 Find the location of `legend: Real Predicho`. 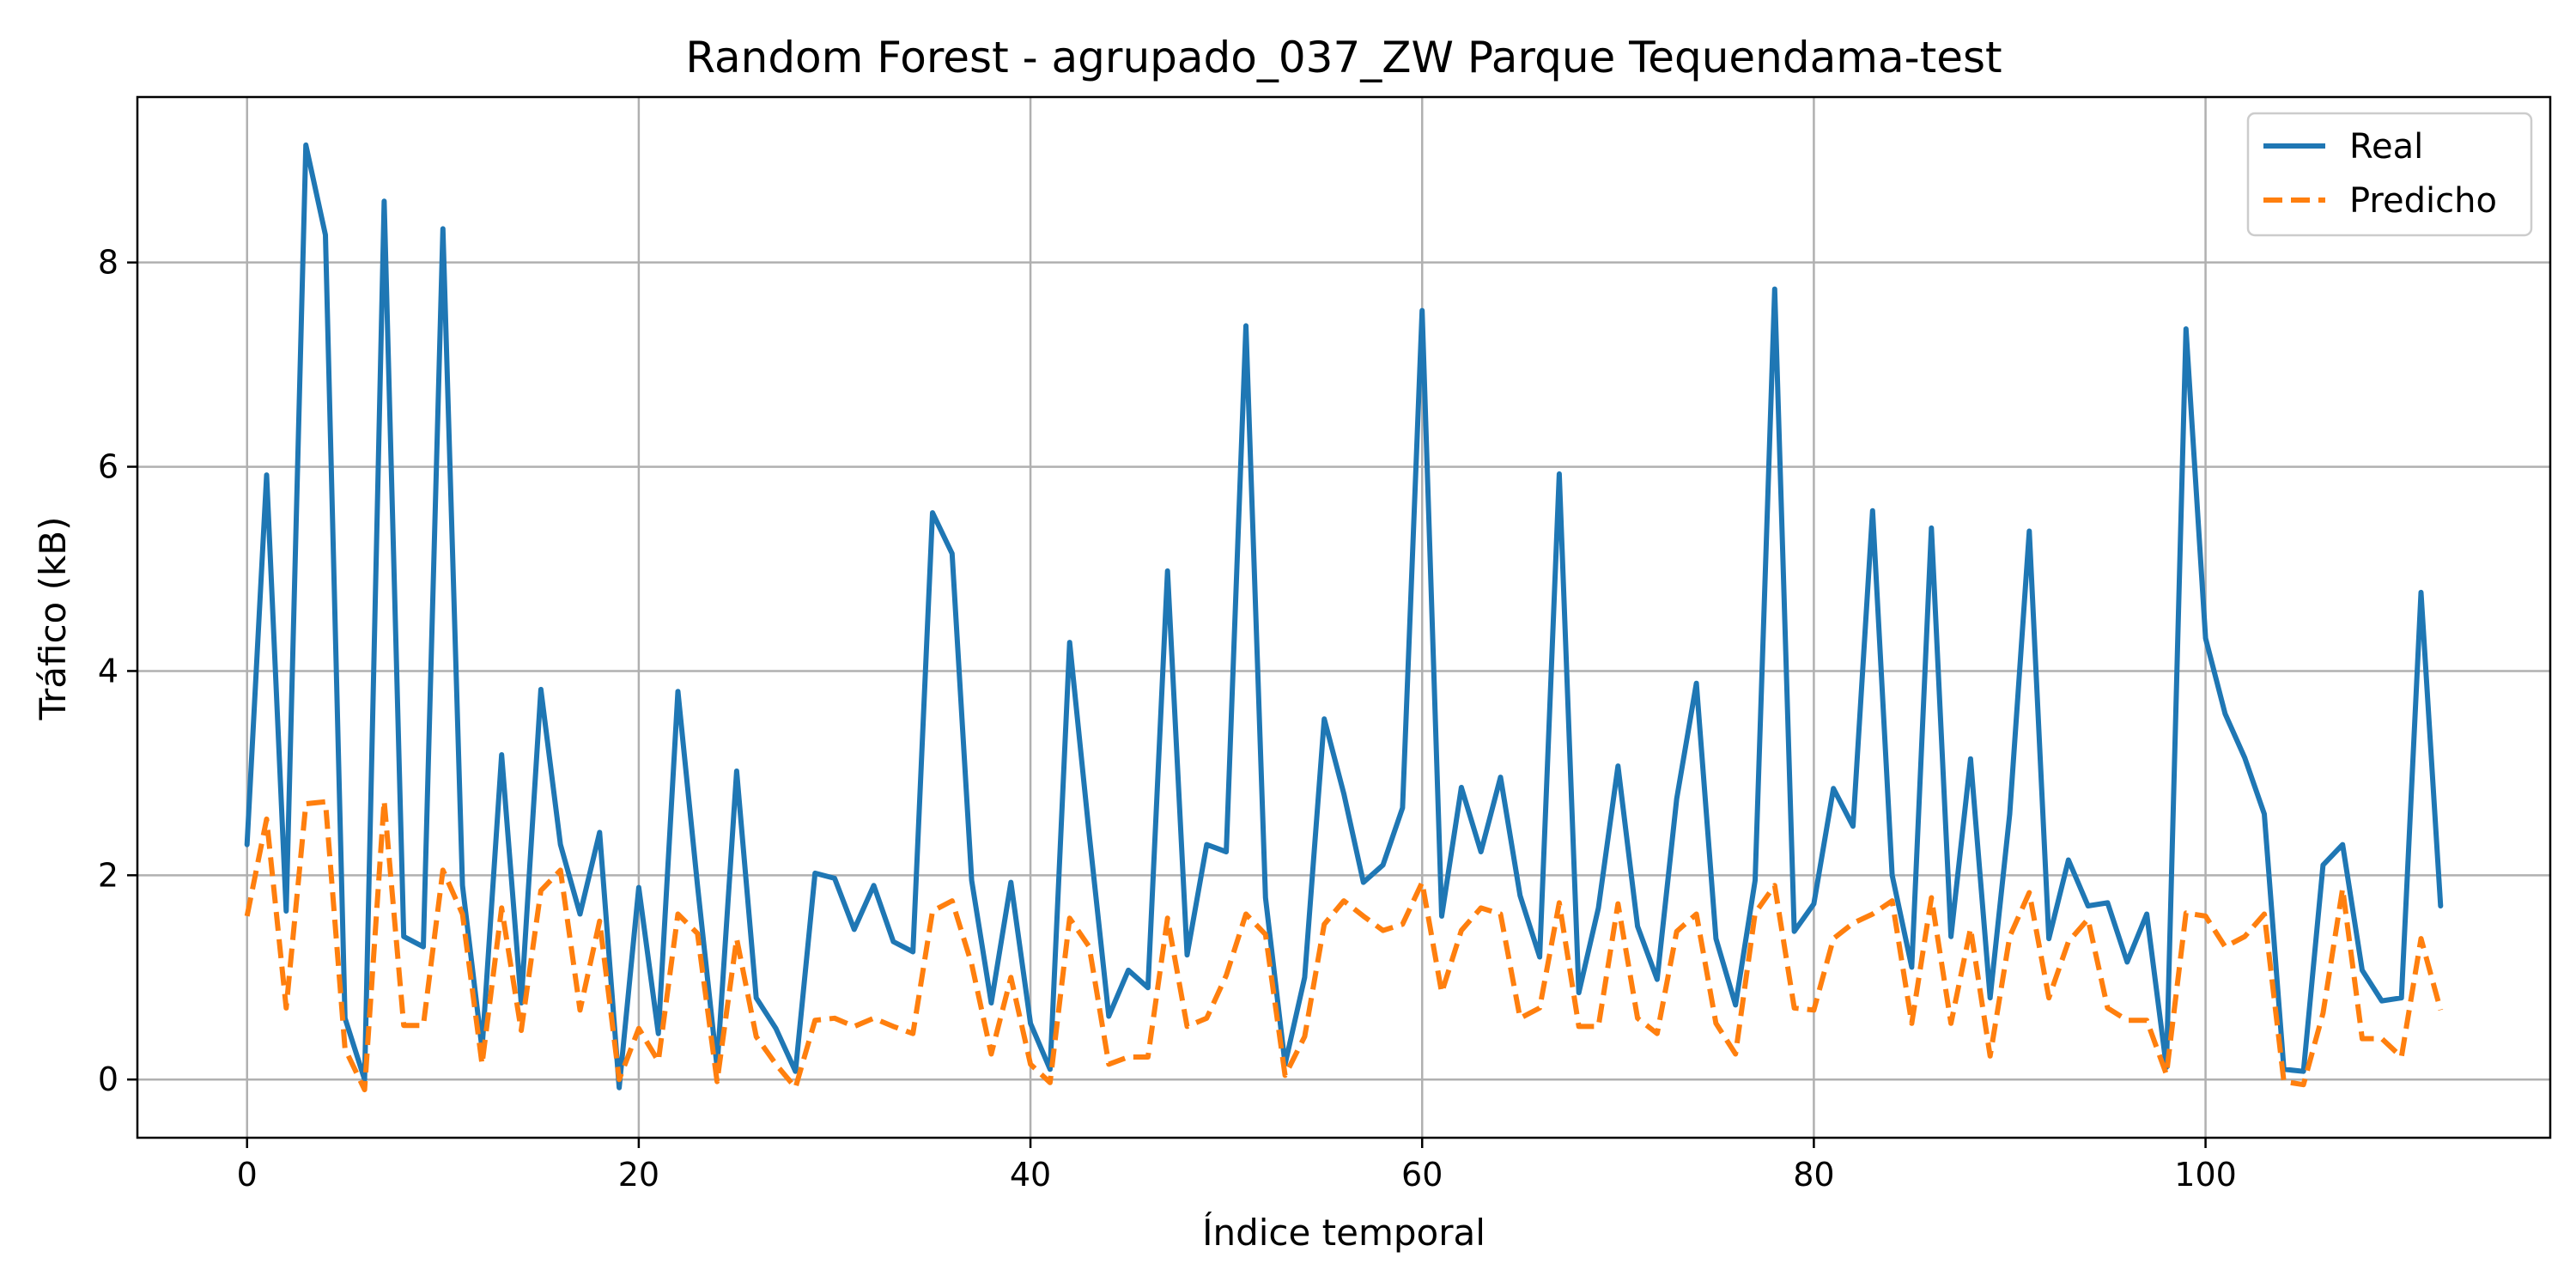

legend: Real Predicho is located at coordinates (2390, 175).